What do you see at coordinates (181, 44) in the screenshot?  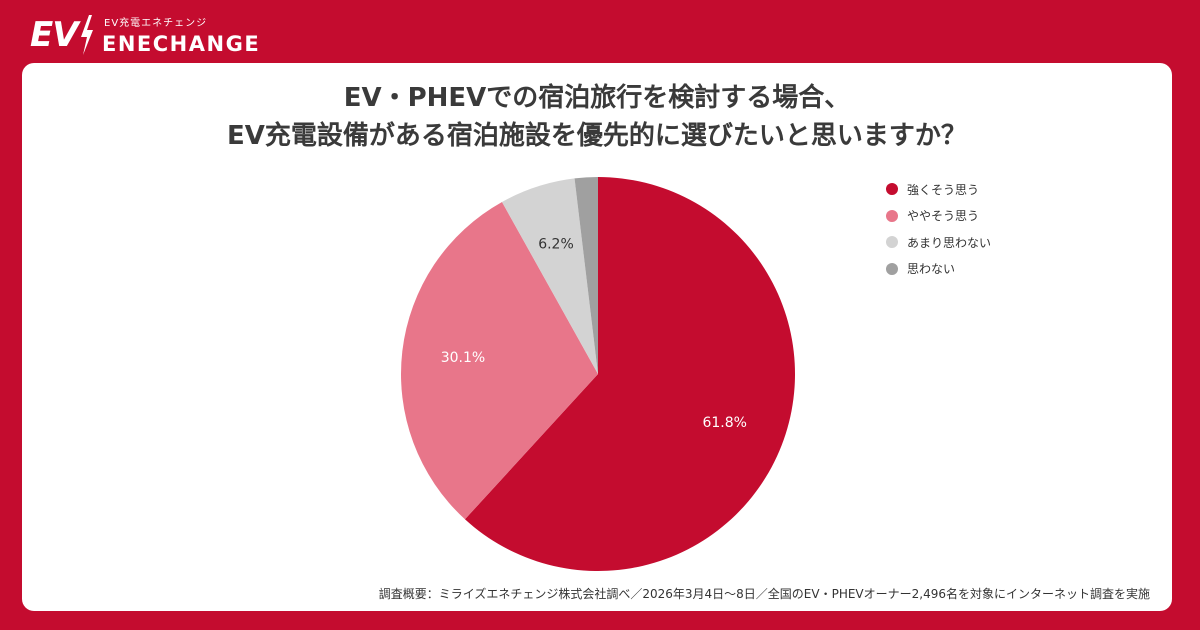 I see `brand-name: ENECHANGE` at bounding box center [181, 44].